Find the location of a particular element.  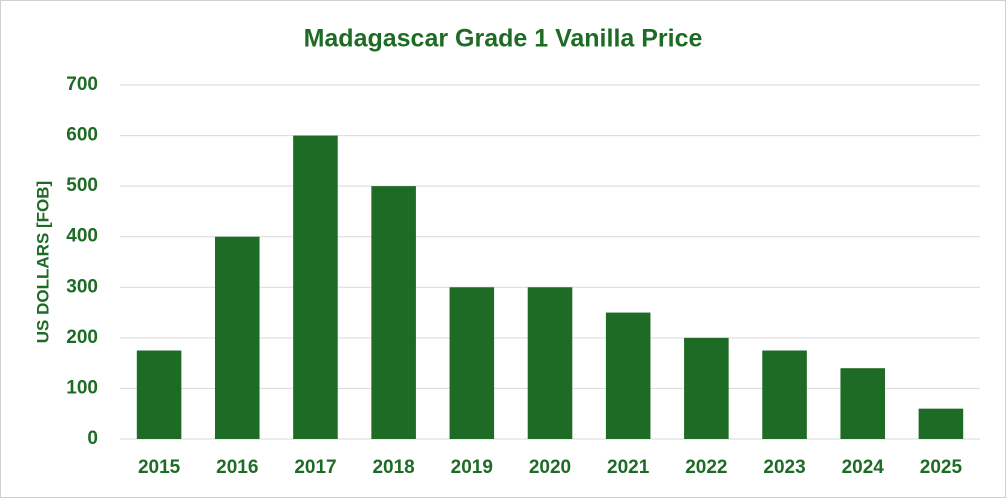

y-tick-label: 200 is located at coordinates (82, 337).